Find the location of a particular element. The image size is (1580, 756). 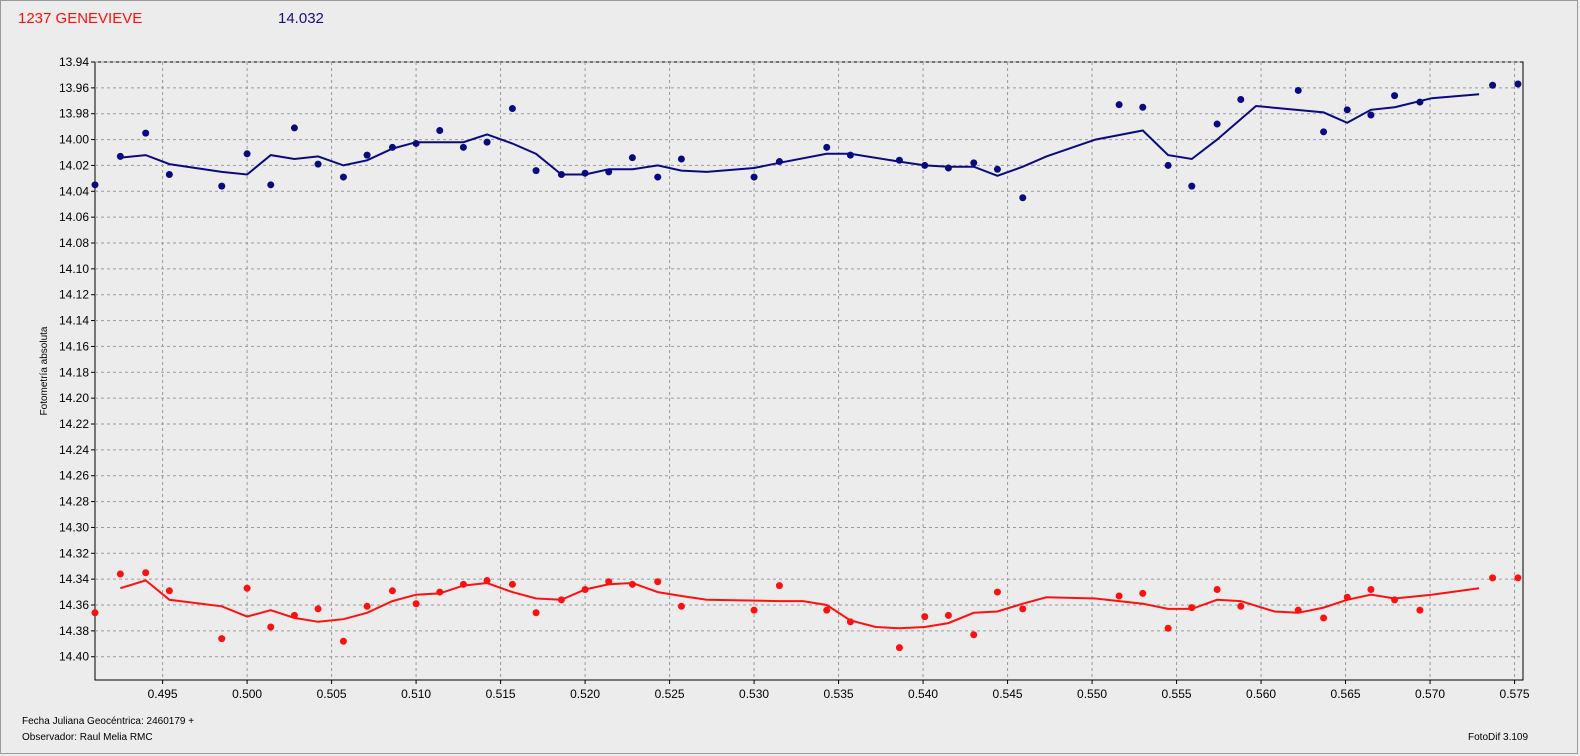

y-tick-label: 14.24 is located at coordinates (74, 450).